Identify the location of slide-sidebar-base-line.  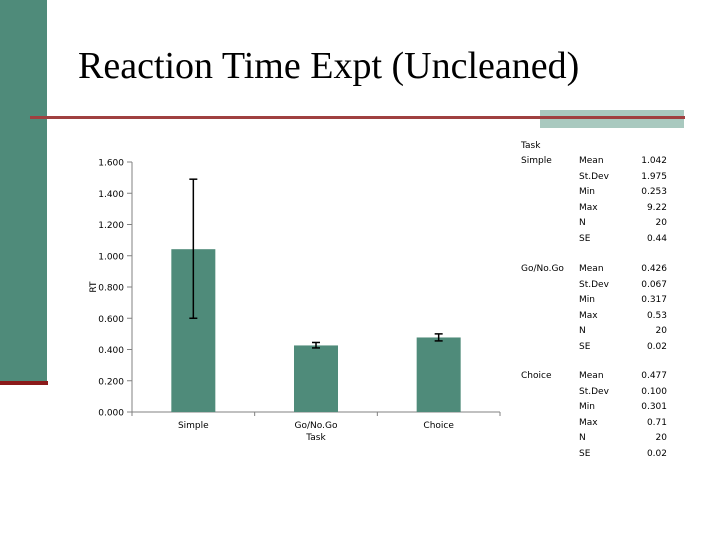
(24, 383).